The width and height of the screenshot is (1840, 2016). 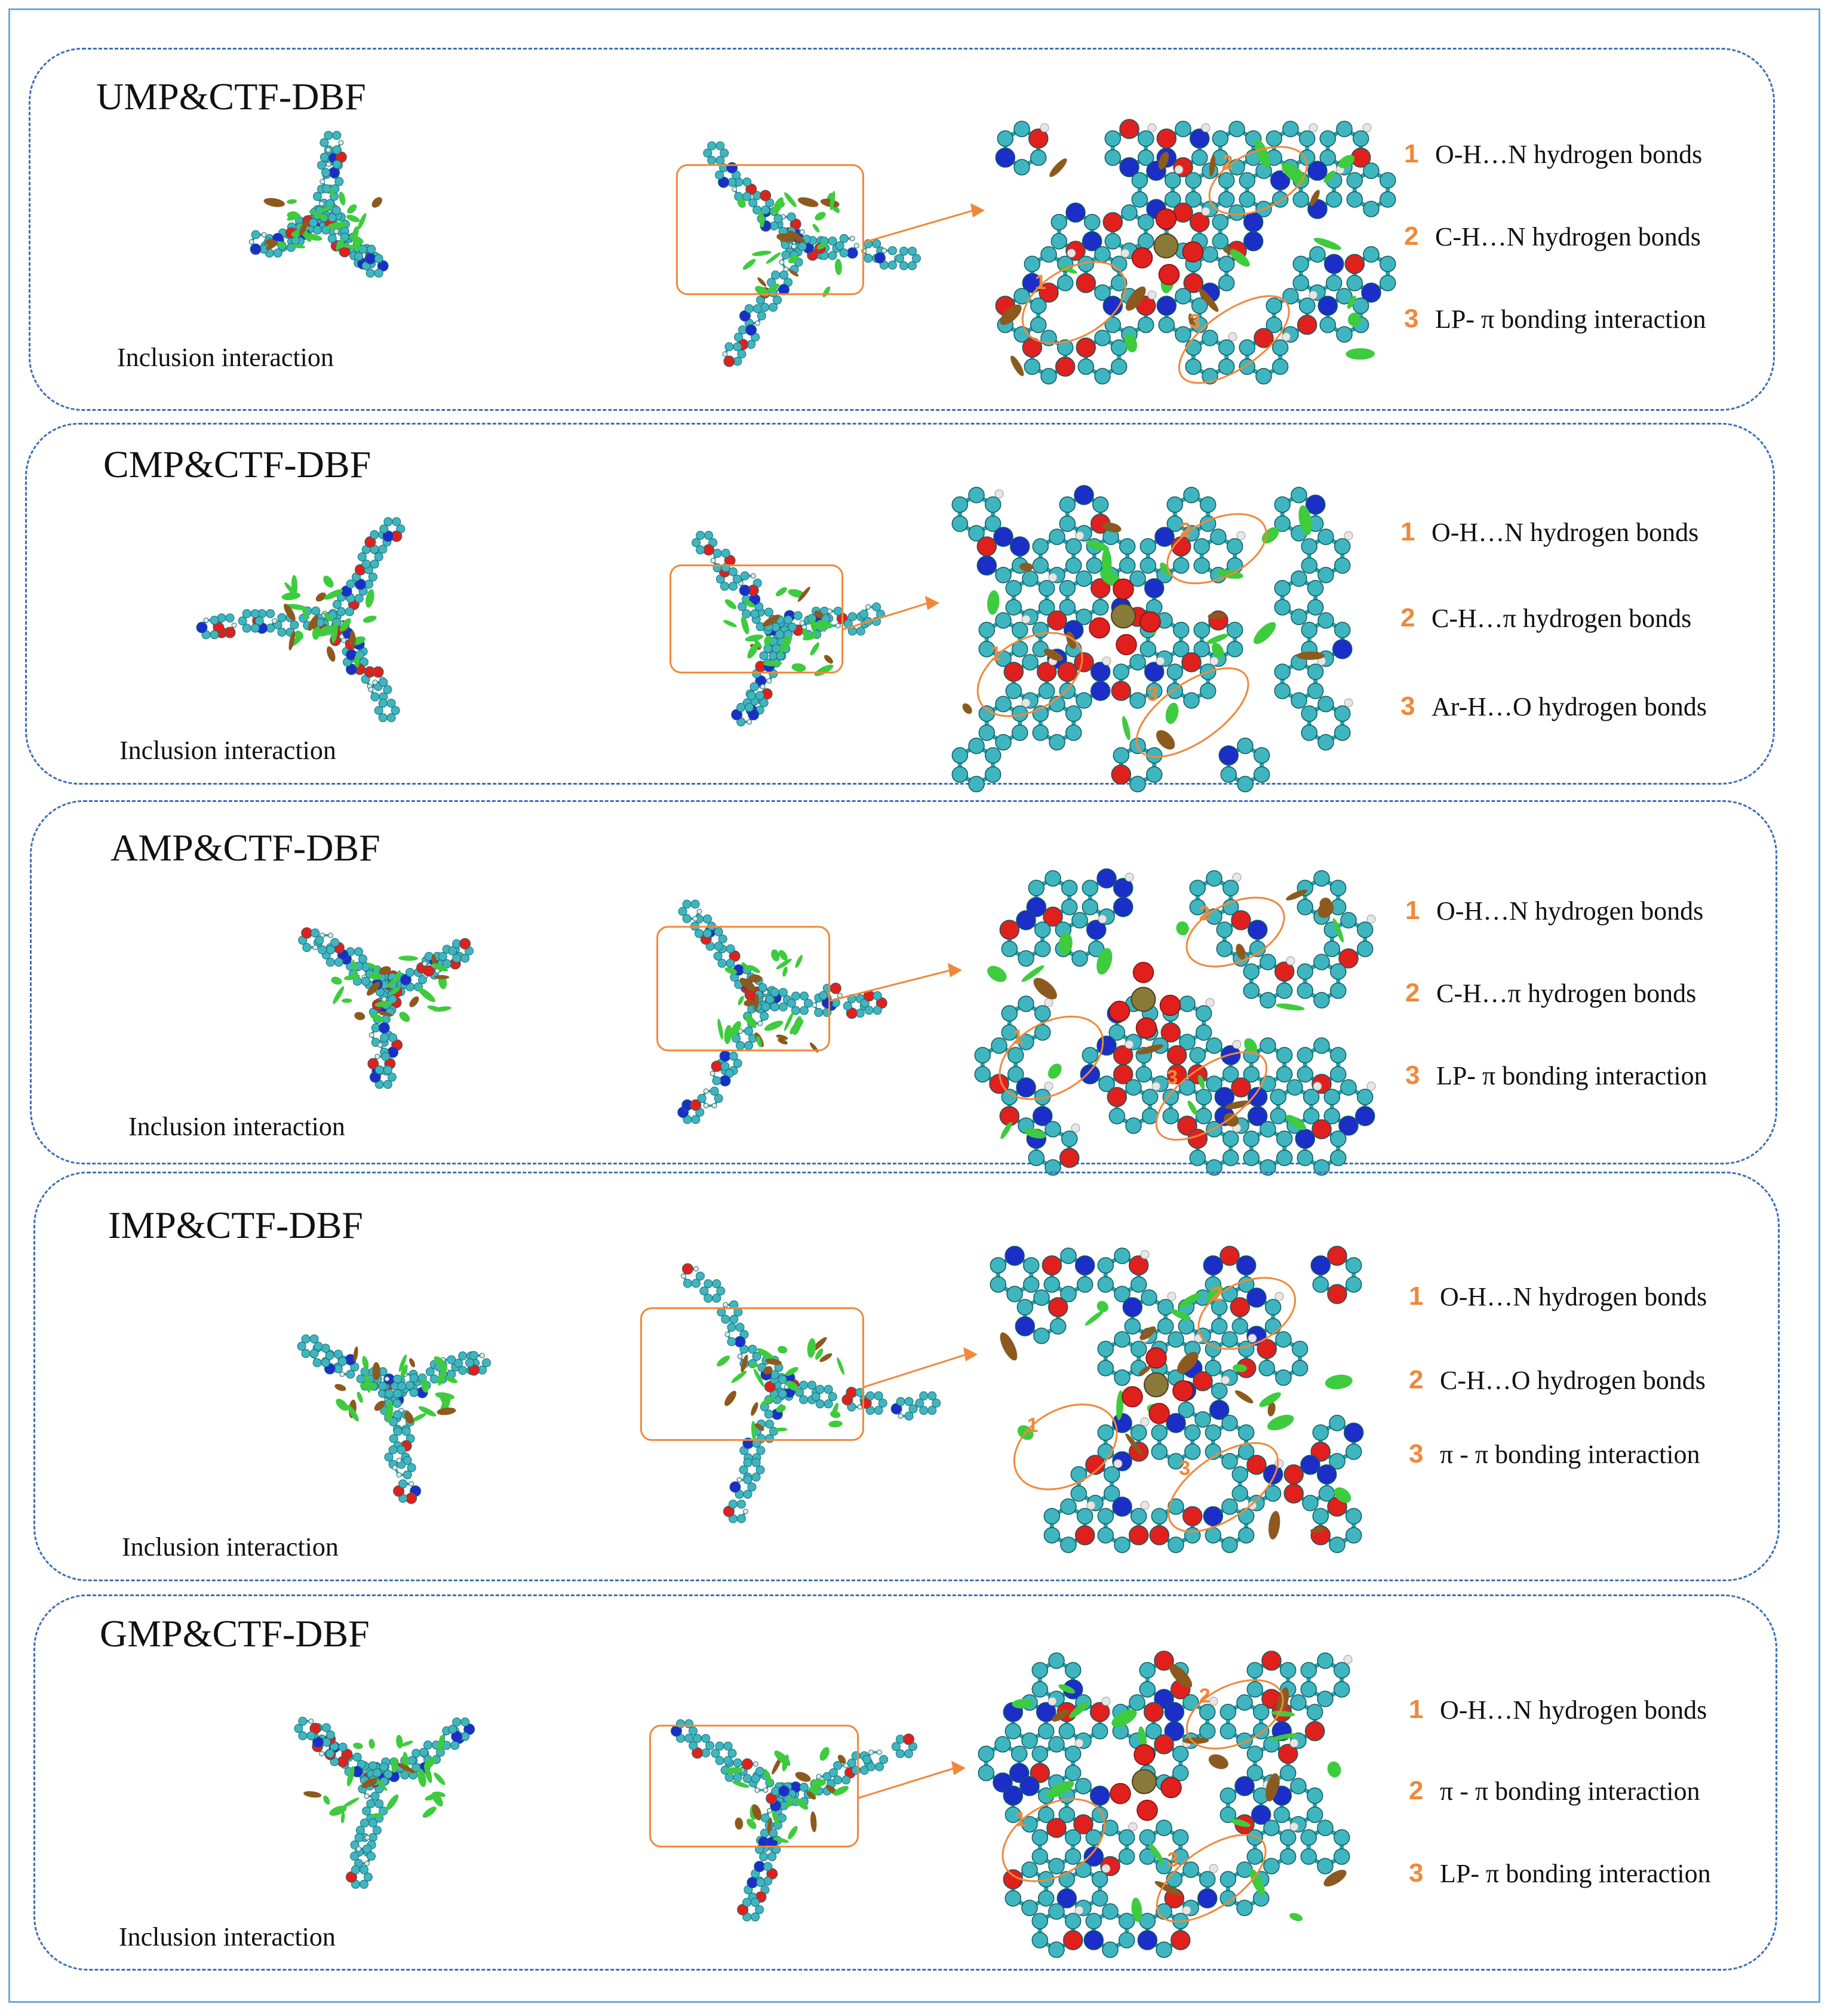 What do you see at coordinates (812, 254) in the screenshot?
I see `top-view-molecule` at bounding box center [812, 254].